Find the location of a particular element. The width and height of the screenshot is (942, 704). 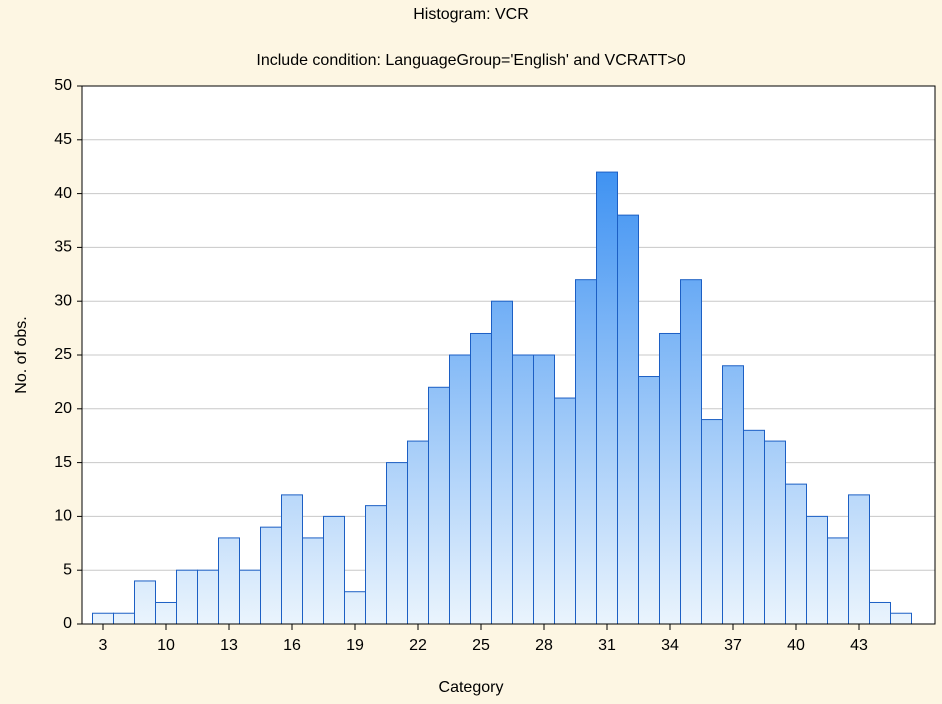

x-tick-label: 16 is located at coordinates (292, 645).